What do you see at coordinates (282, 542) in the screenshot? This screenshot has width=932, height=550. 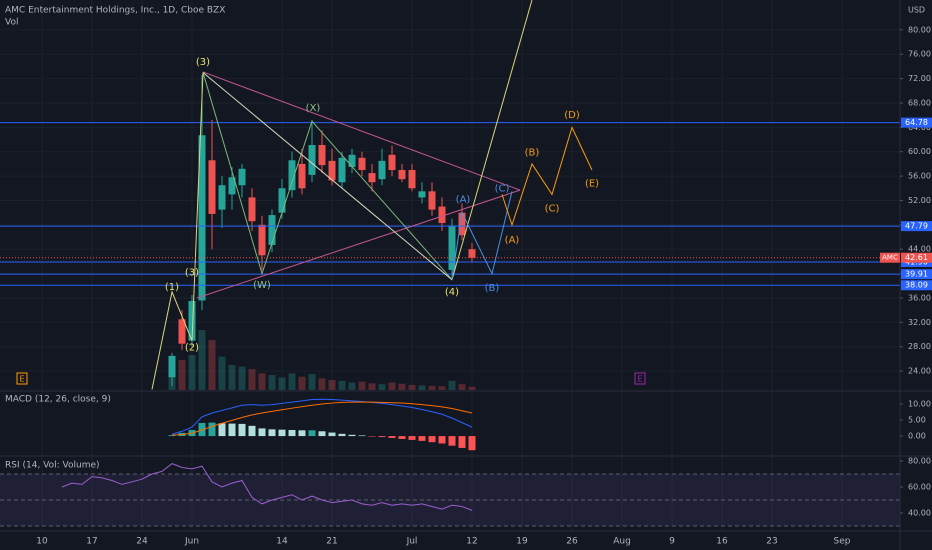 I see `x-tick-label: 14` at bounding box center [282, 542].